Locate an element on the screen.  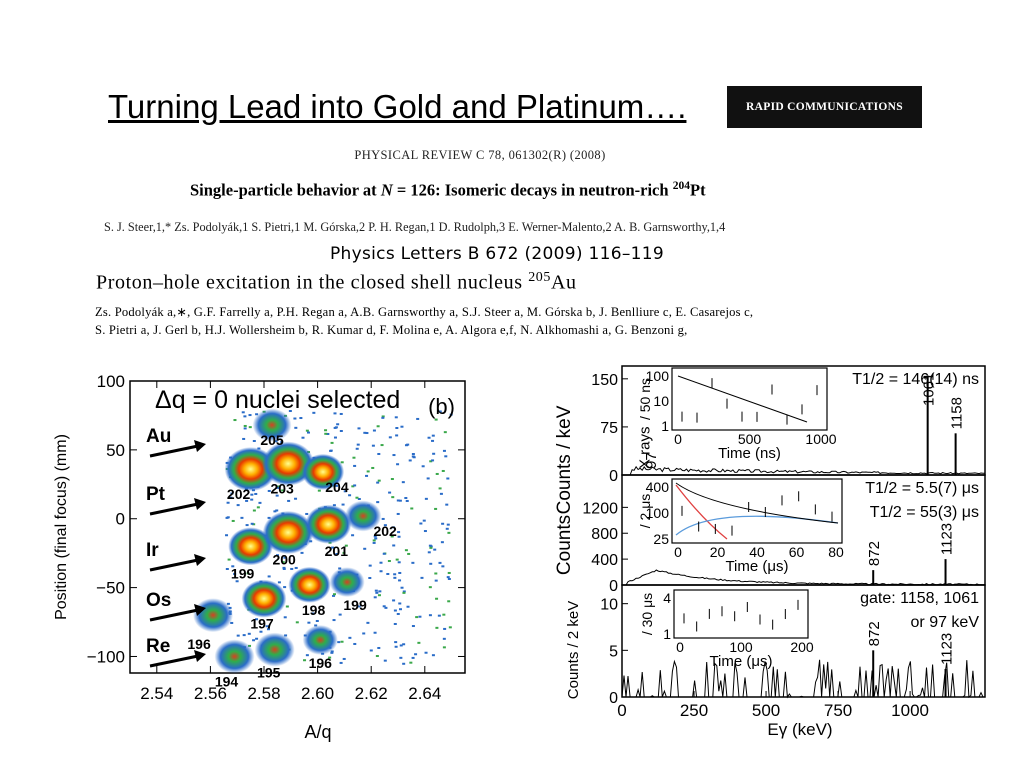
heatmap-xtick-label: 2.58 is located at coordinates (263, 693).